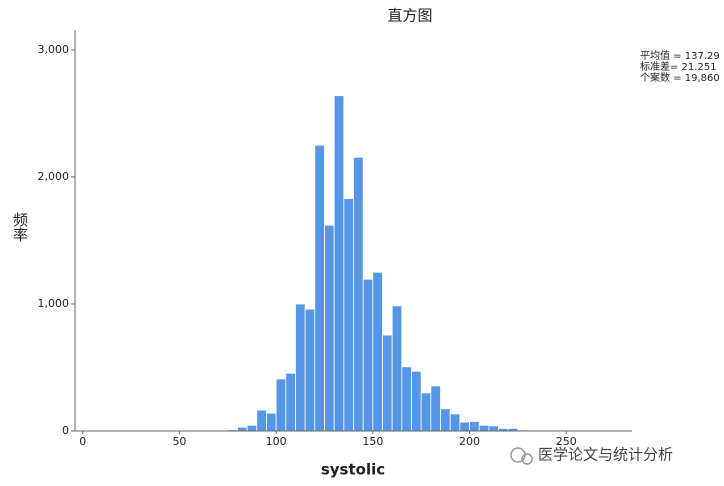 This screenshot has width=724, height=486. What do you see at coordinates (521, 456) in the screenshot?
I see `watermark-icon` at bounding box center [521, 456].